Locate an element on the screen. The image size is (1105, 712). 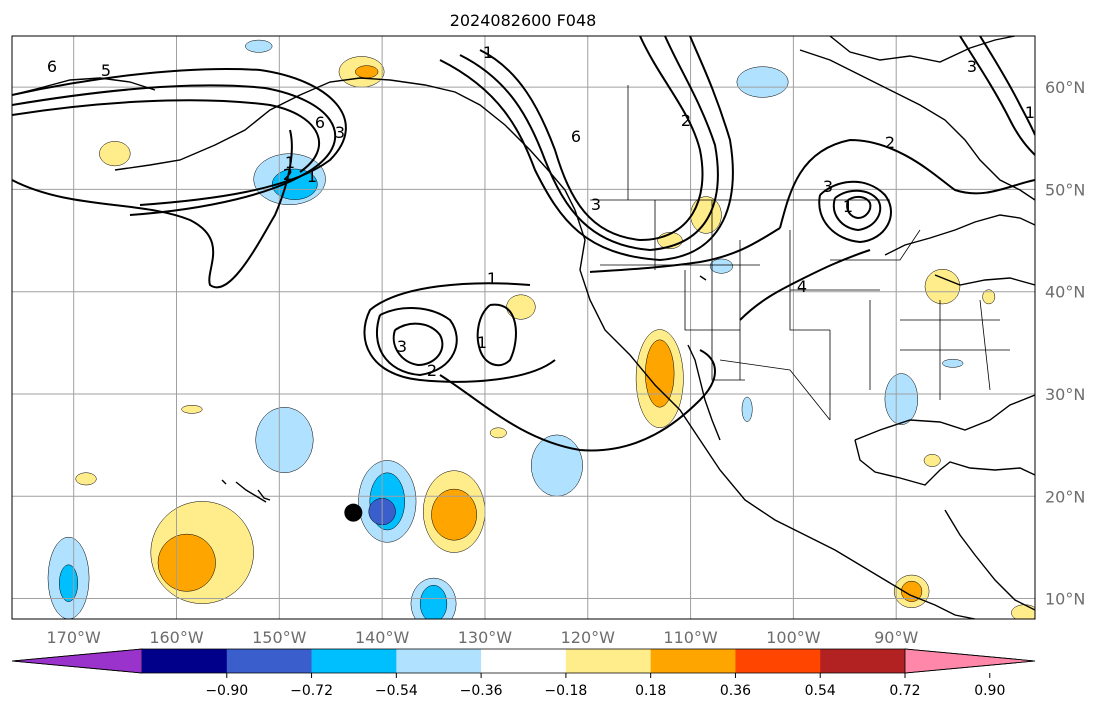
contour-label-18: 3 is located at coordinates (402, 346).